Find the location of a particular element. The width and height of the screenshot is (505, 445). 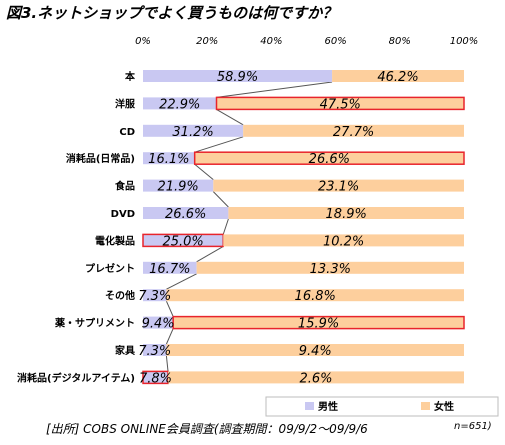

bar-label-male: 9.4% is located at coordinates (158, 324).